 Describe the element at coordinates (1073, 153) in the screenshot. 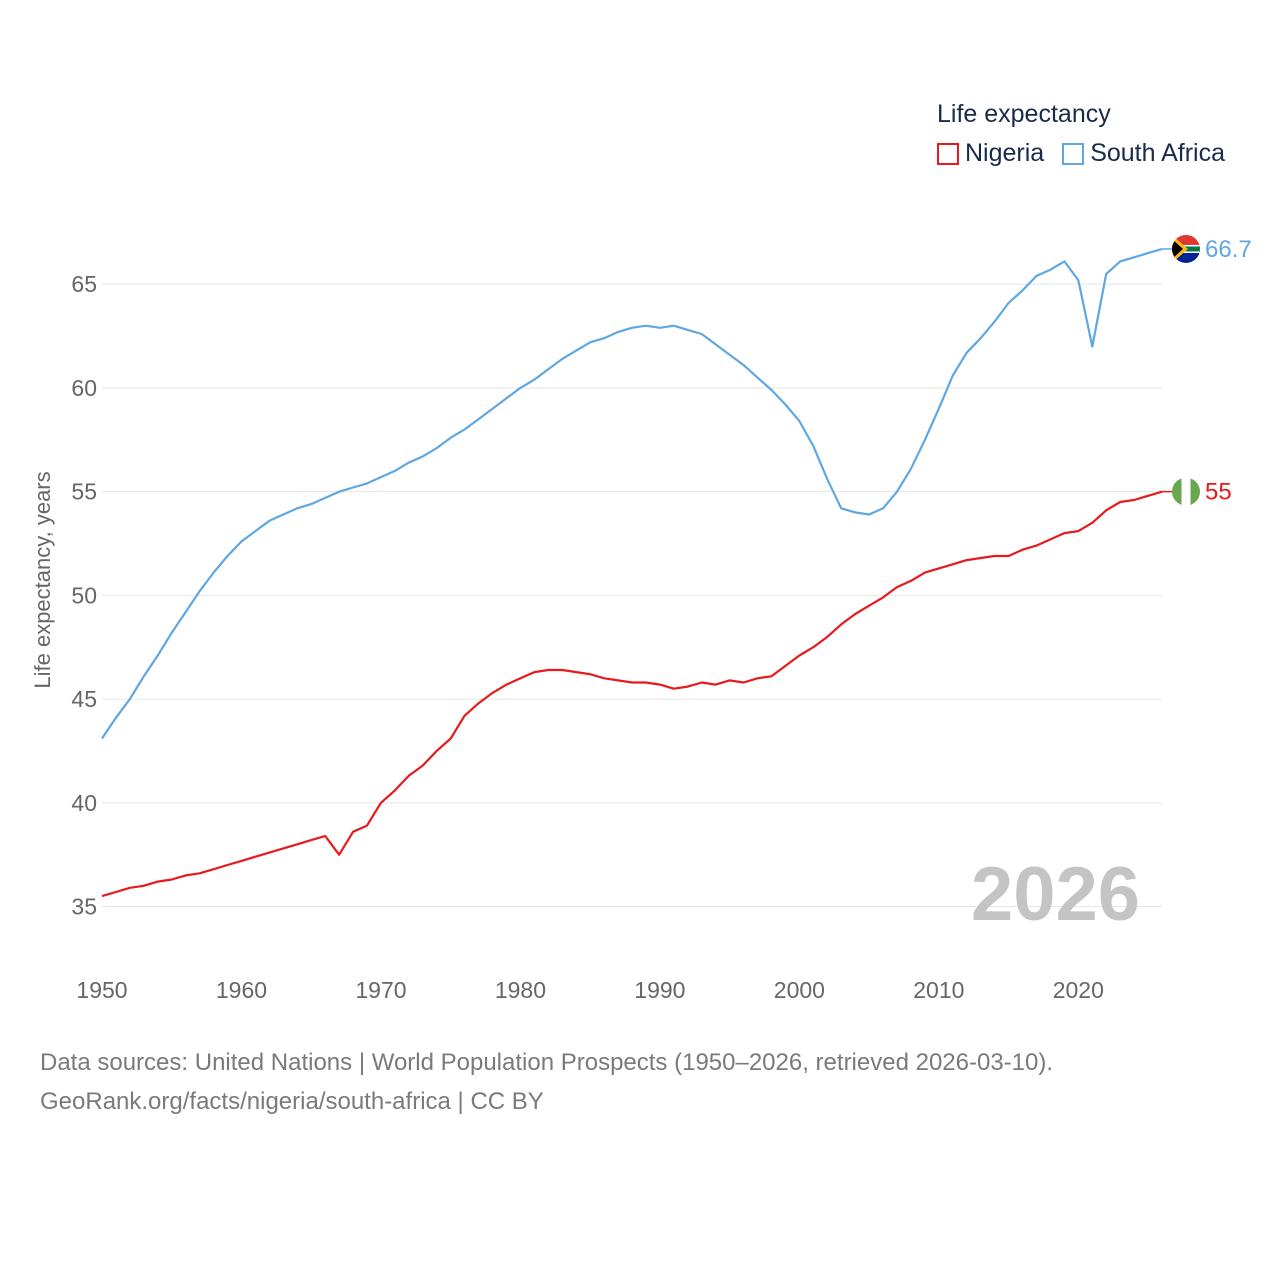

I see `south-africa-swatch` at that location.